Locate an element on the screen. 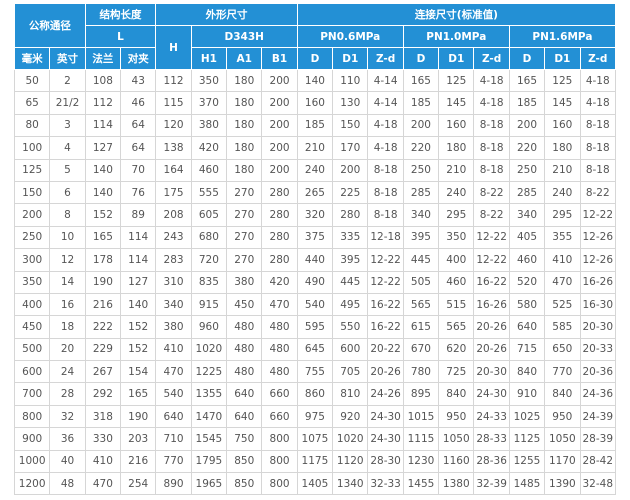 This screenshot has width=630, height=500. table-cell: 680 is located at coordinates (209, 237).